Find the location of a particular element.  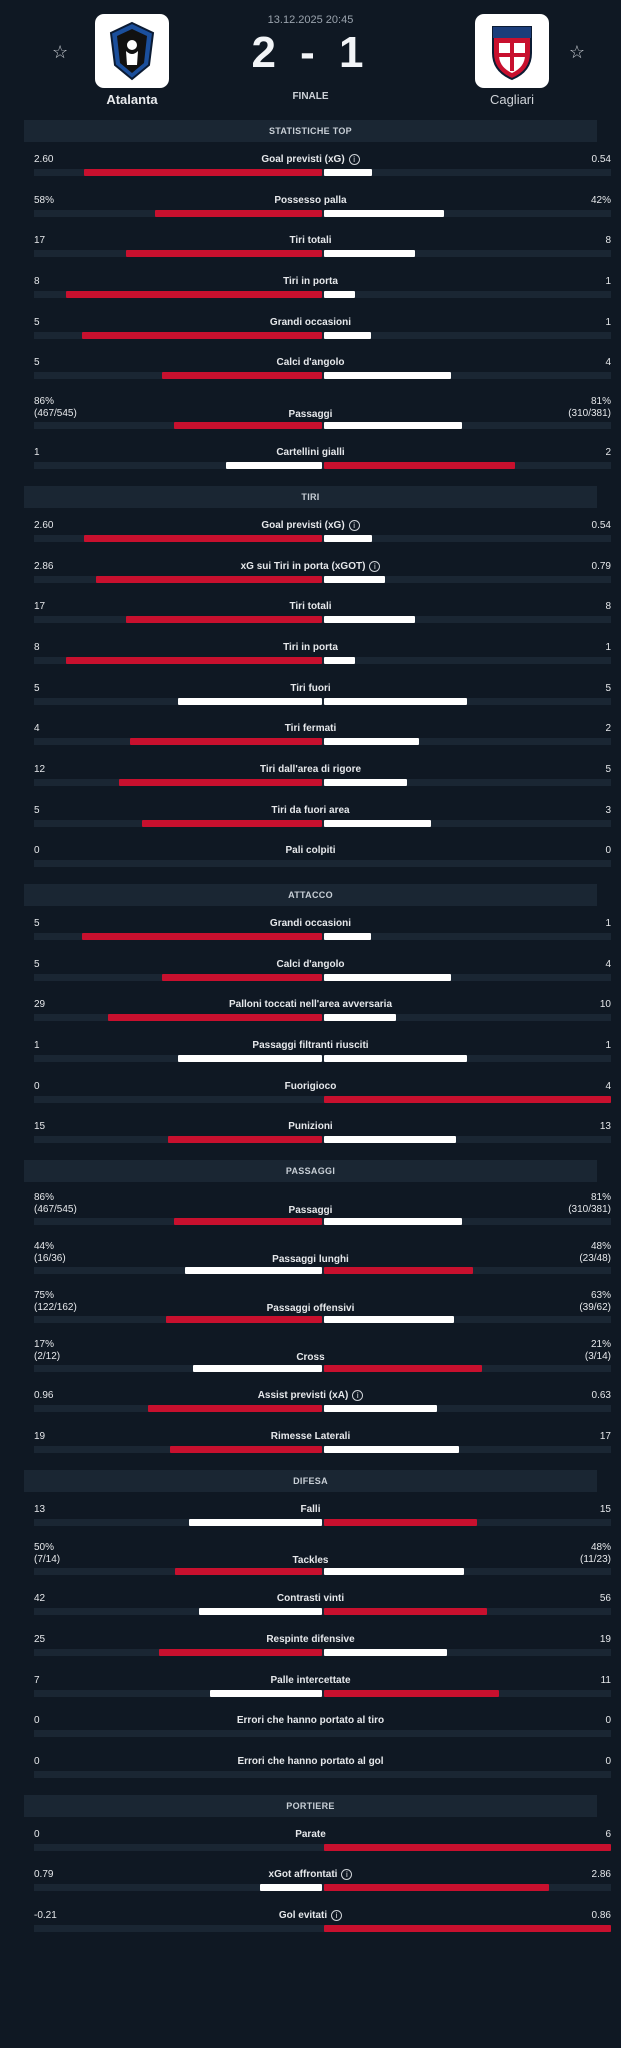

away-value-main: 0.63 is located at coordinates (601, 1396).